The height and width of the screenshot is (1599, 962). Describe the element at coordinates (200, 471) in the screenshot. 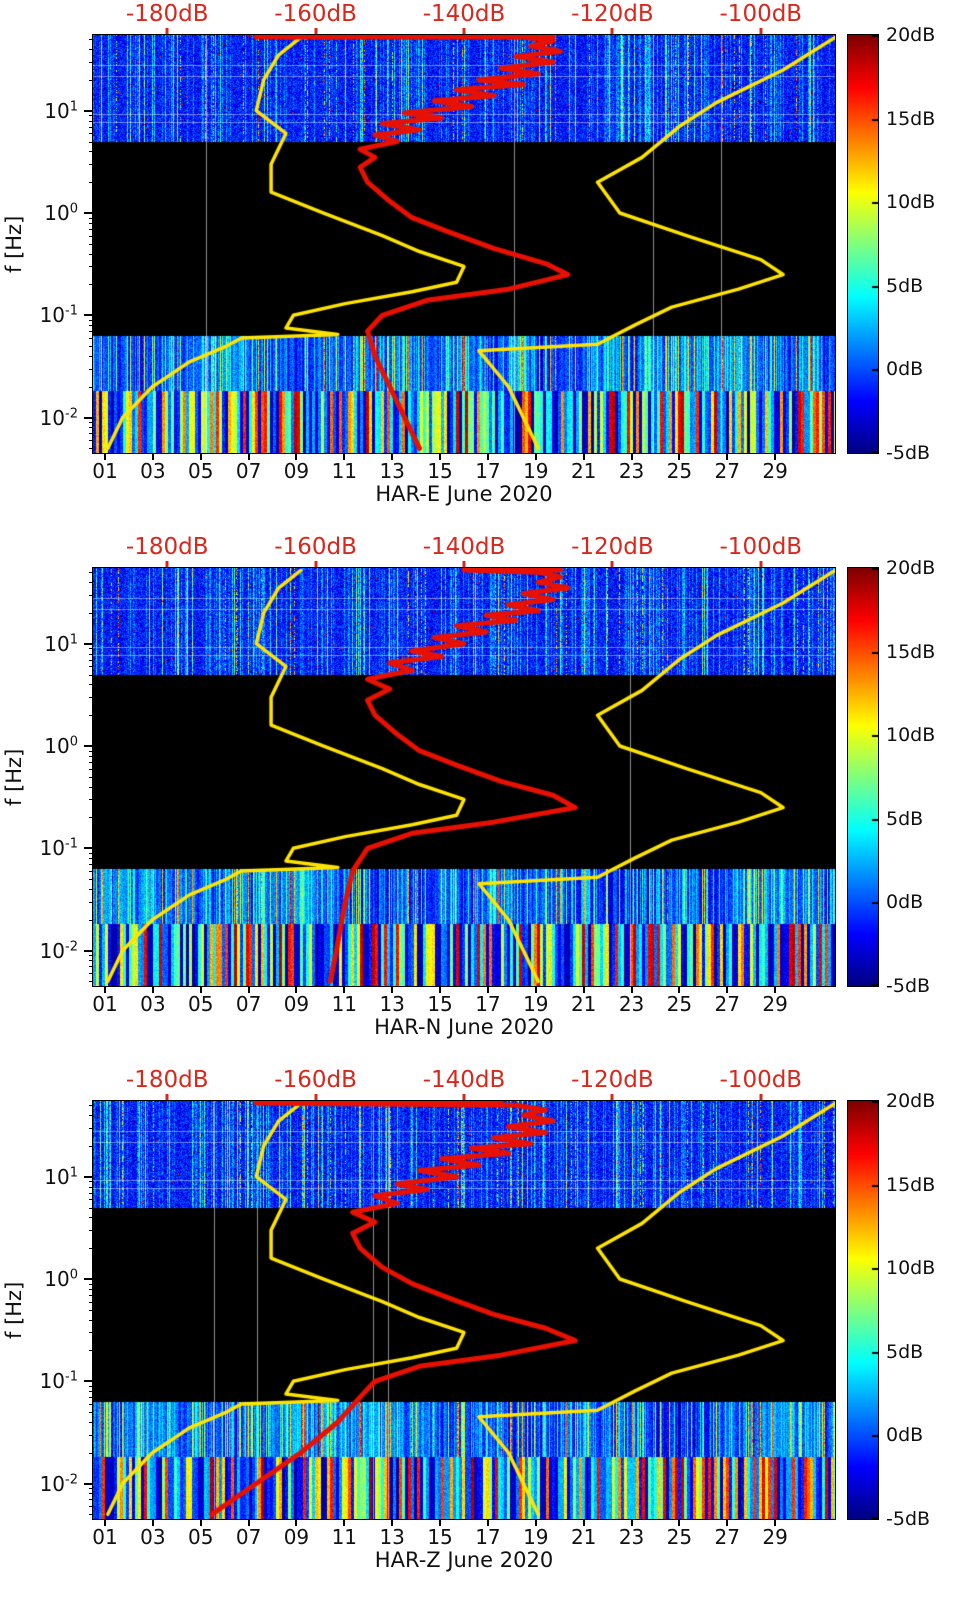

I see `x-tick-label: 05` at that location.